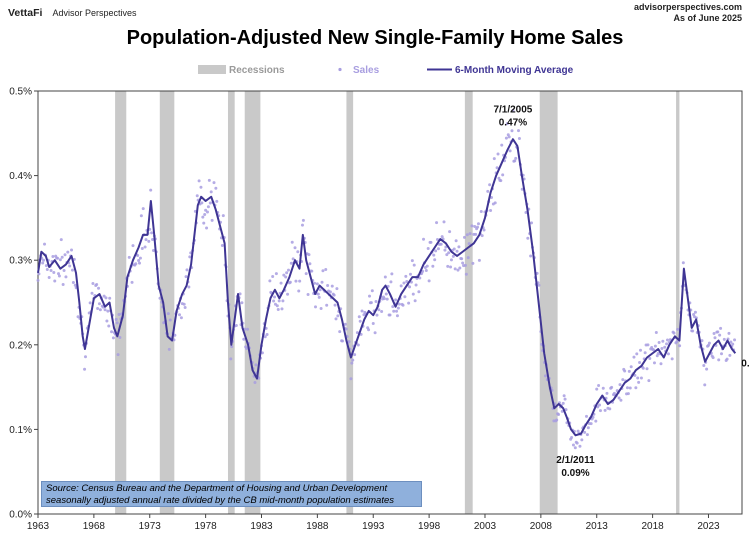  What do you see at coordinates (386, 70) in the screenshot?
I see `legend: Recessions Sales 6-Month Moving Average` at bounding box center [386, 70].